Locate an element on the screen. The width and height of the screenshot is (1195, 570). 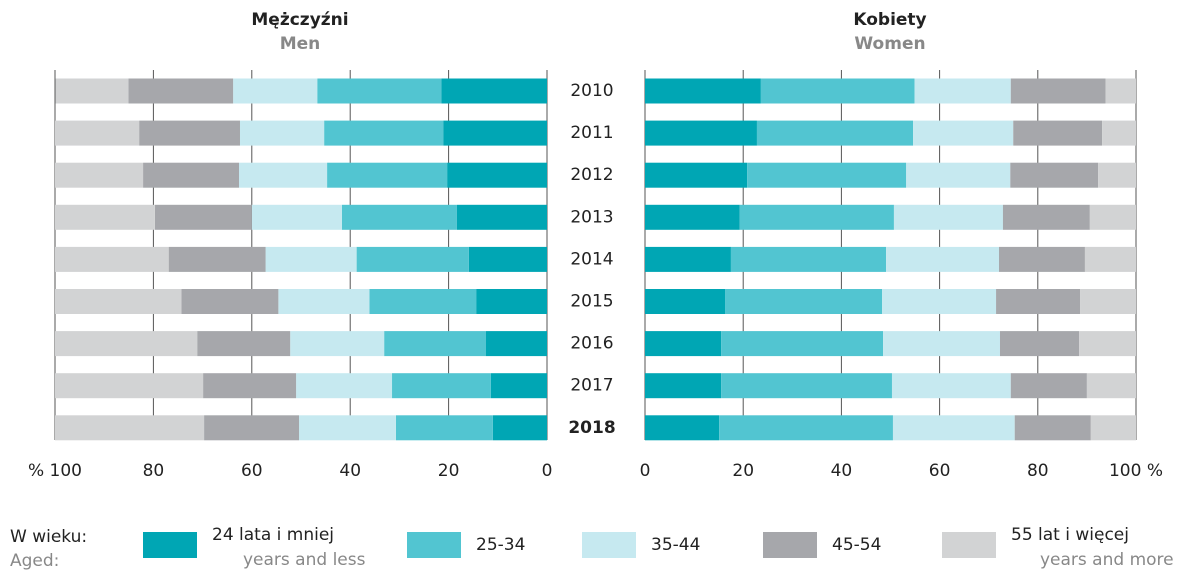
legend-label-en: years and more is located at coordinates (1107, 560).